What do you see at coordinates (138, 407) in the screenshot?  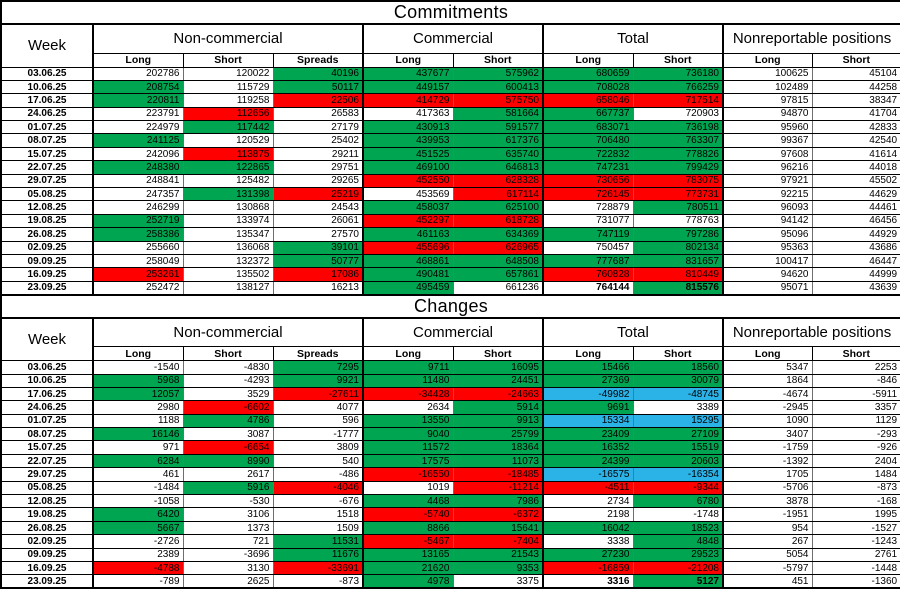 I see `value-cell: 2980` at bounding box center [138, 407].